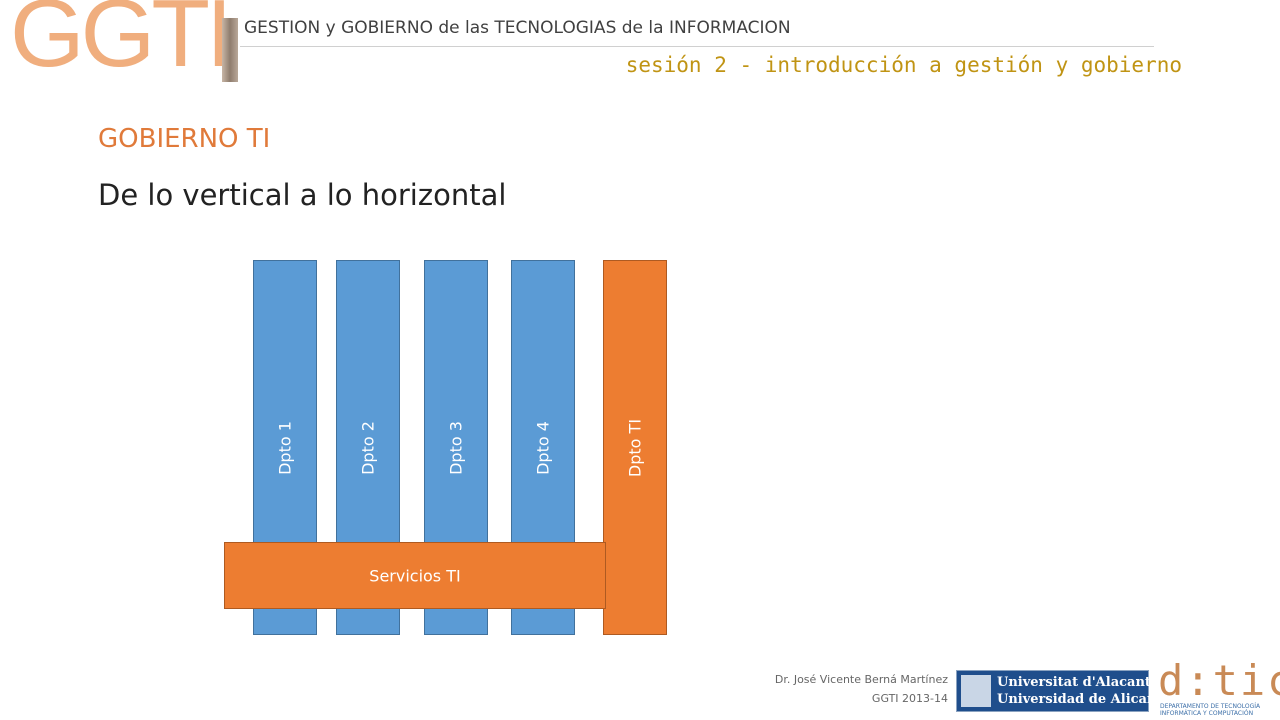 Image resolution: width=1280 pixels, height=720 pixels. What do you see at coordinates (456, 447) in the screenshot?
I see `dept-column-label: Dpto 3` at bounding box center [456, 447].